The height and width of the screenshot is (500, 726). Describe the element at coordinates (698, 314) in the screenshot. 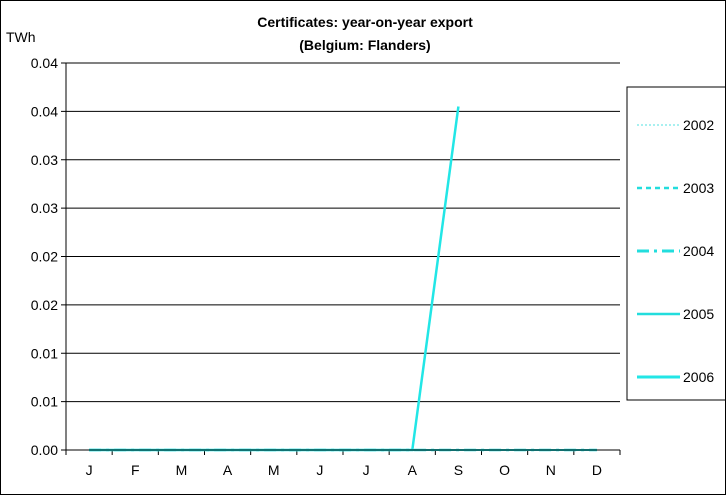

I see `legend-label: 2005` at that location.